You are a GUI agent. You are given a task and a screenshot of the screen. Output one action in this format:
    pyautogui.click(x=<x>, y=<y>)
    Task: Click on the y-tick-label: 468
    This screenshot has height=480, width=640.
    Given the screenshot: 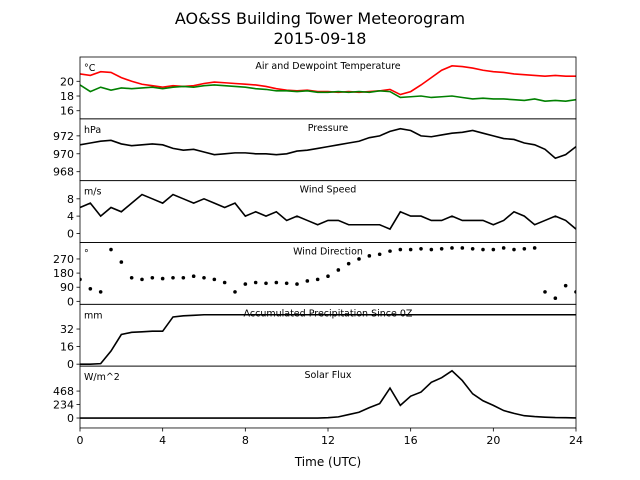 What is the action you would take?
    pyautogui.click(x=63, y=391)
    